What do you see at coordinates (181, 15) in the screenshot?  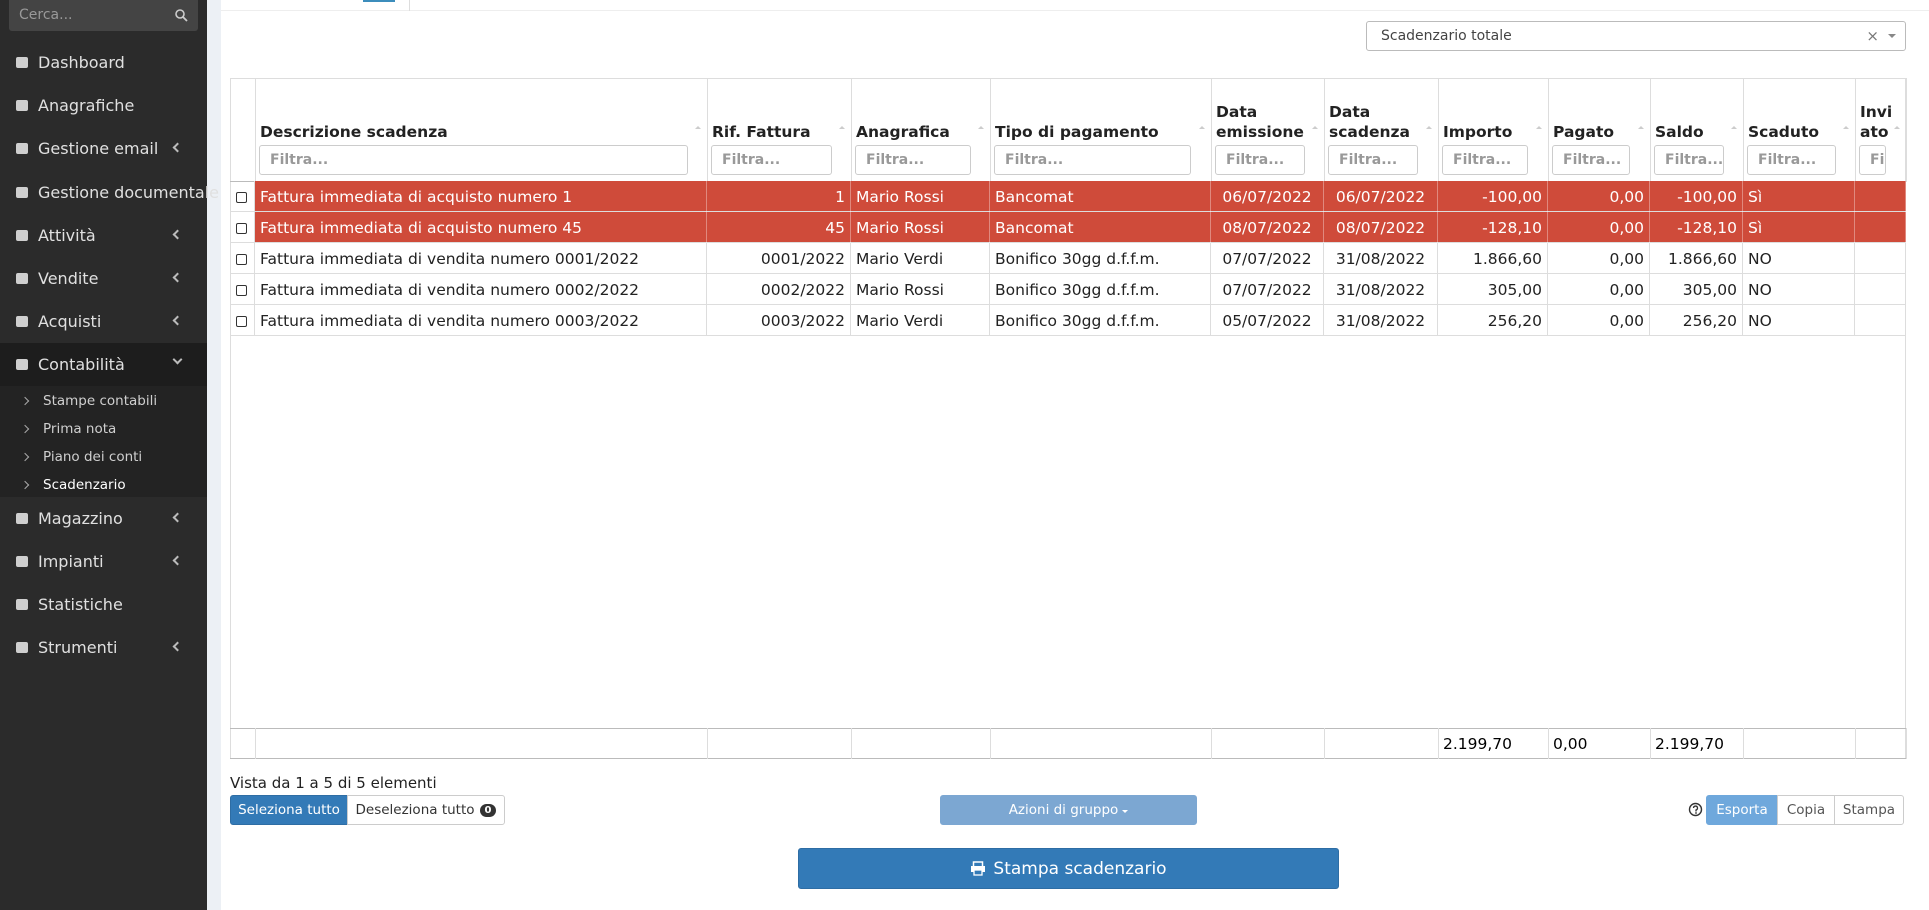 I see `search-icon` at bounding box center [181, 15].